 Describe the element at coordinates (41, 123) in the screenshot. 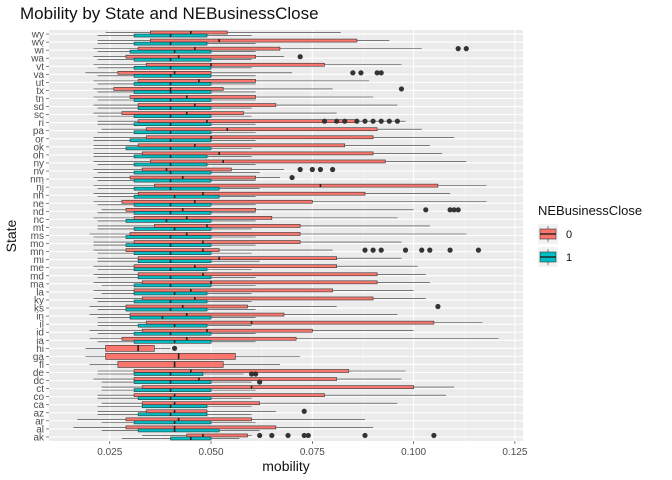

I see `y-tick-label: ri` at that location.